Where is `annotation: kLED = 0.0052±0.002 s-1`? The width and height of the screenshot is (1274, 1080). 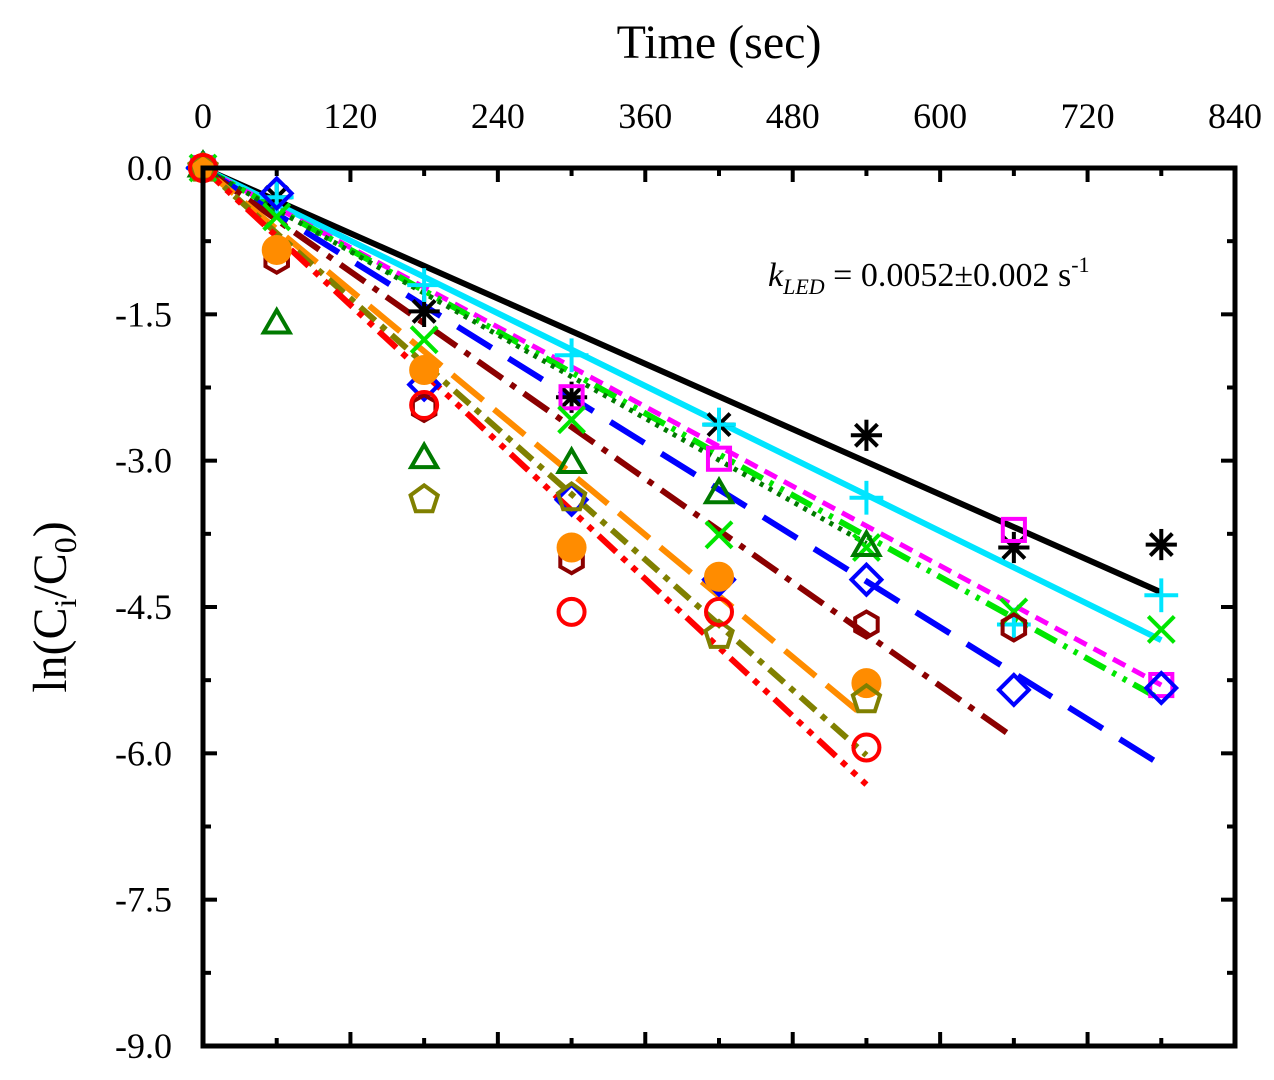 annotation: kLED = 0.0052±0.002 s-1 is located at coordinates (929, 275).